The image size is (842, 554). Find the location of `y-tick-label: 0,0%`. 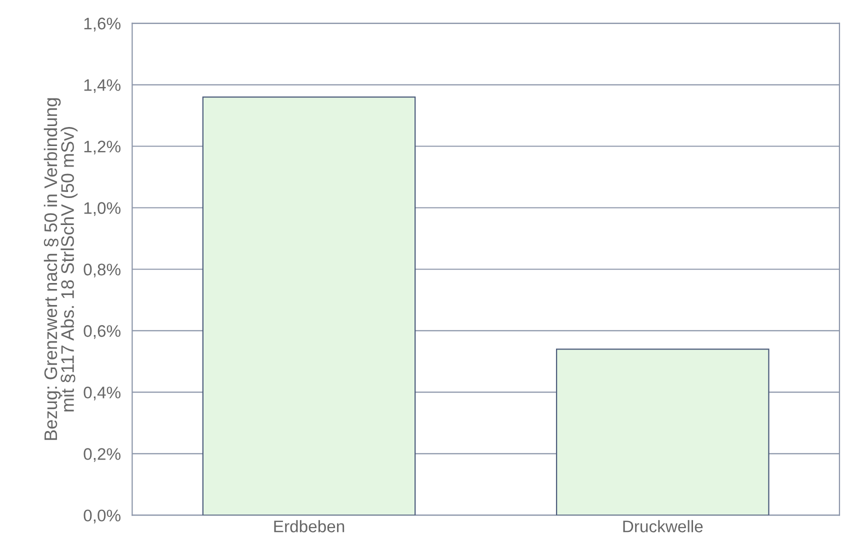

y-tick-label: 0,0% is located at coordinates (102, 517).